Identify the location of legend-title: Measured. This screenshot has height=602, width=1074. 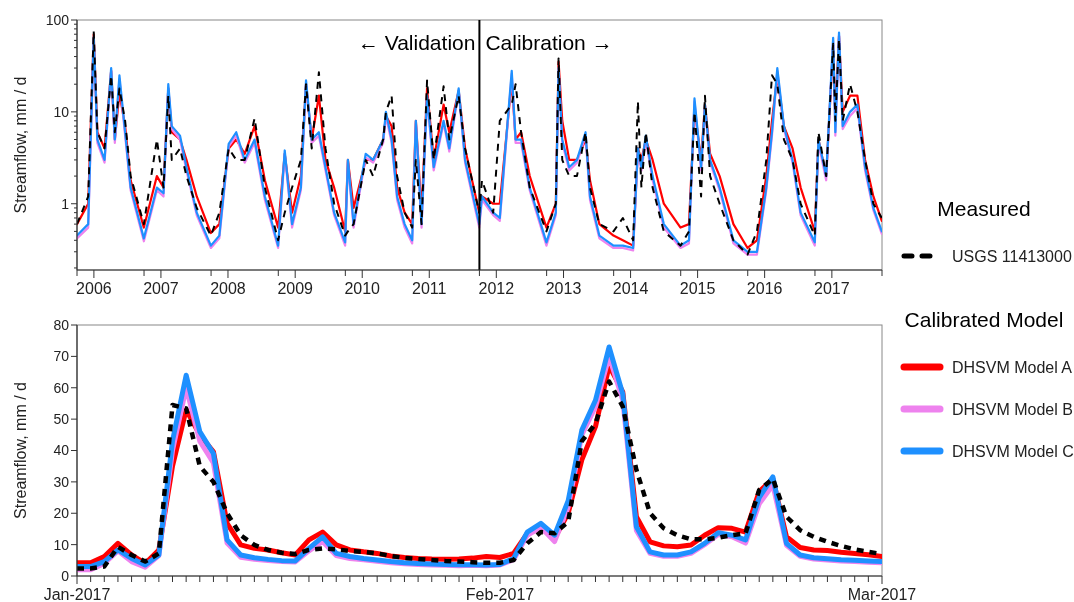
(984, 208).